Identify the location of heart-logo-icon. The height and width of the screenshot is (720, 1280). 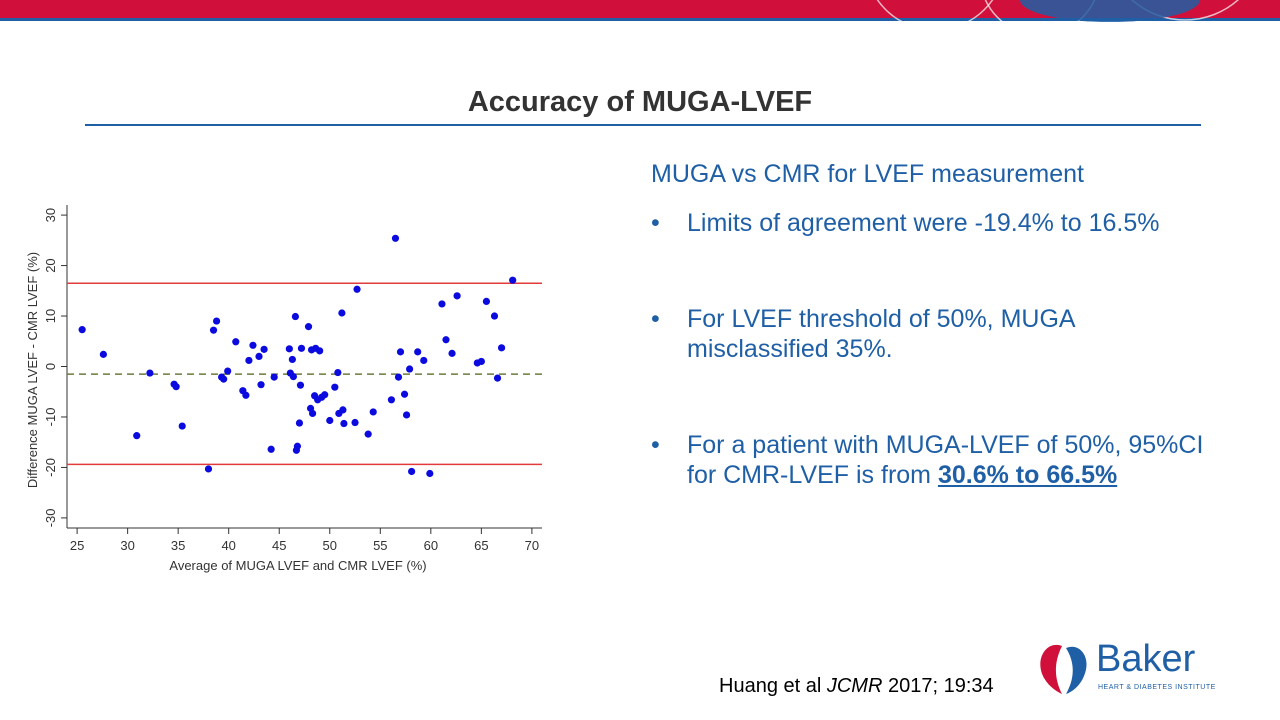
(1063, 669).